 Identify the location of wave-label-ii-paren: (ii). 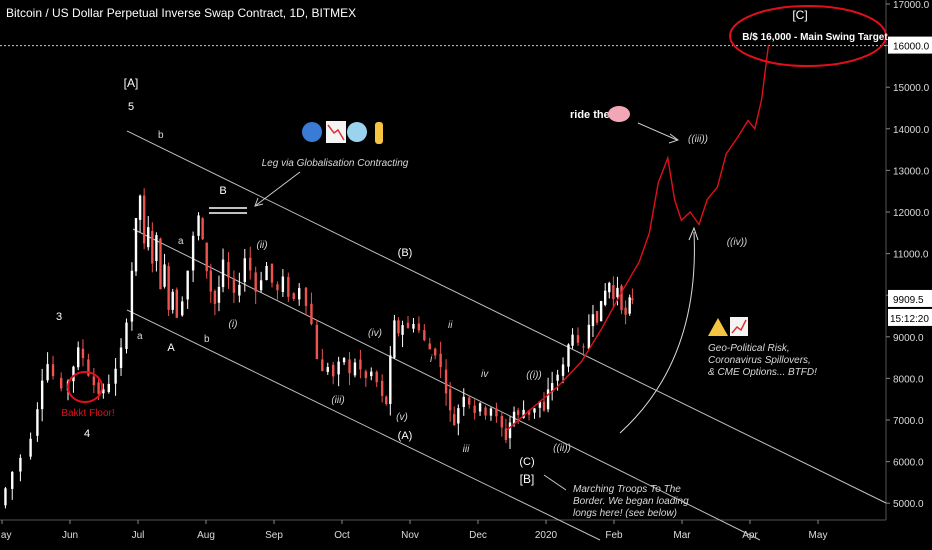
(261, 245).